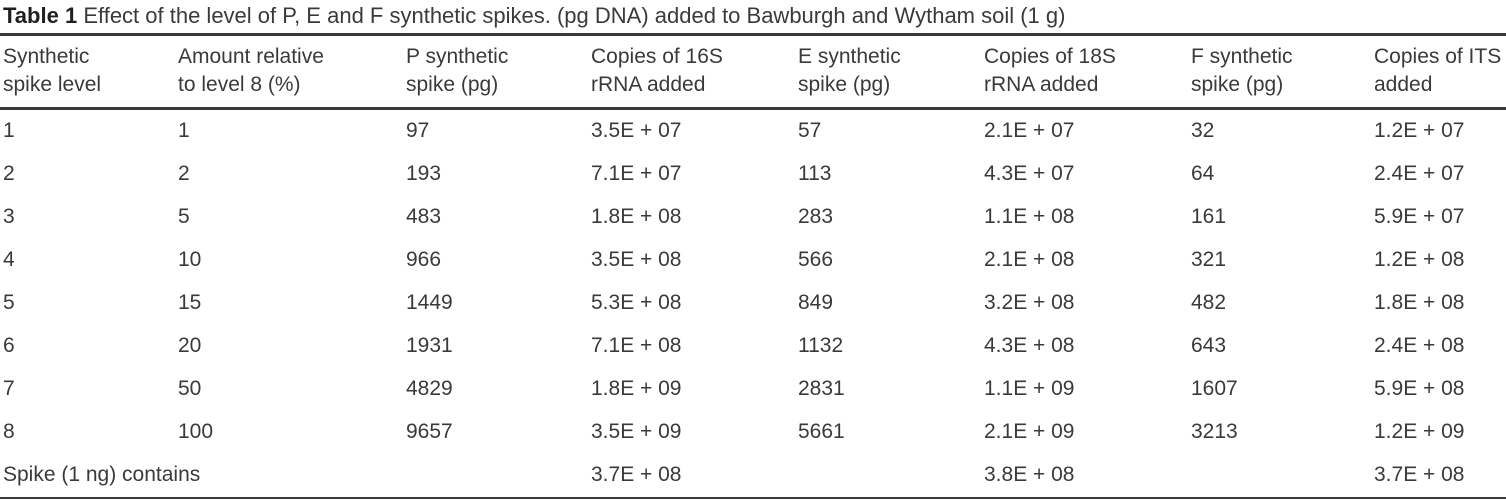 This screenshot has width=1506, height=500. I want to click on table-cell: 643, so click(1209, 346).